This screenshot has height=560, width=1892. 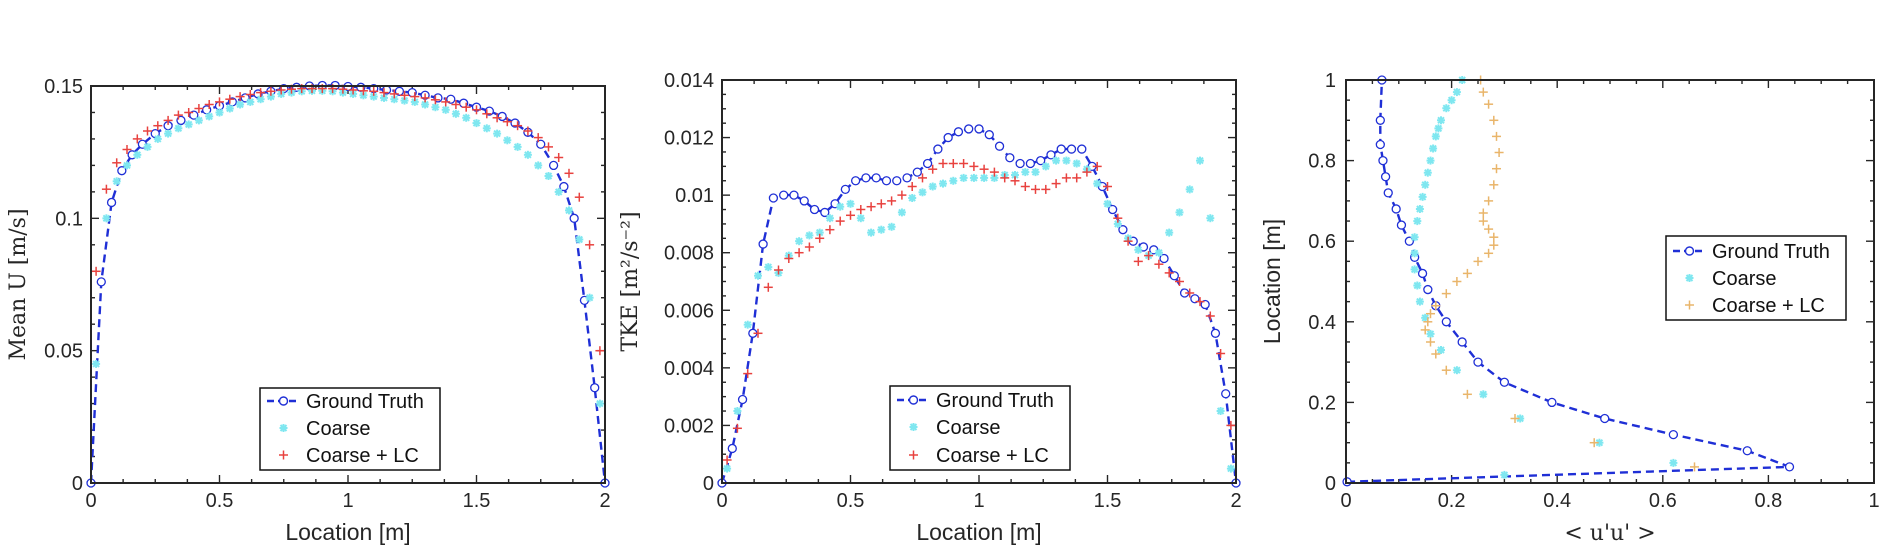 What do you see at coordinates (220, 501) in the screenshot?
I see `mean-u-xtick-label: 0.5` at bounding box center [220, 501].